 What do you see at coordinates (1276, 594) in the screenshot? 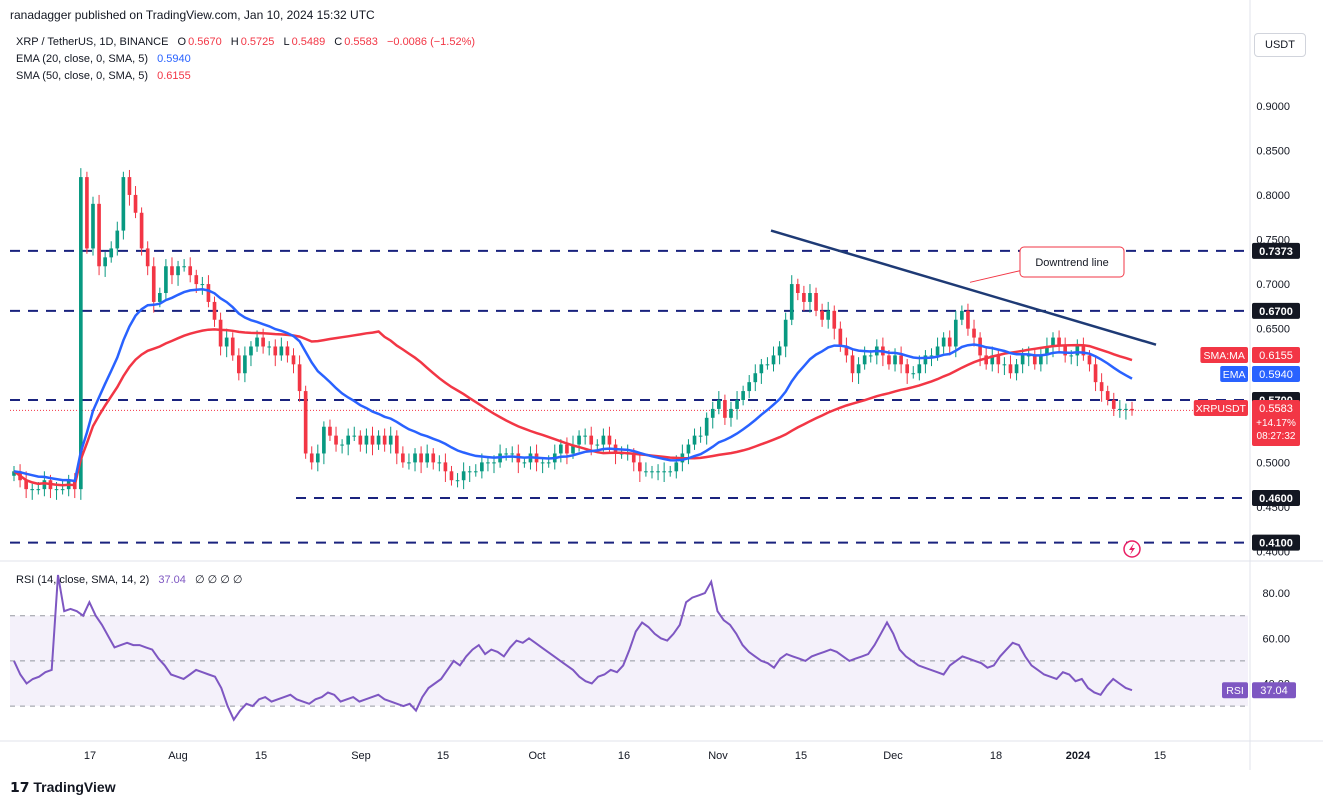
I see `rsi-tick-label: 80.00` at bounding box center [1276, 594].